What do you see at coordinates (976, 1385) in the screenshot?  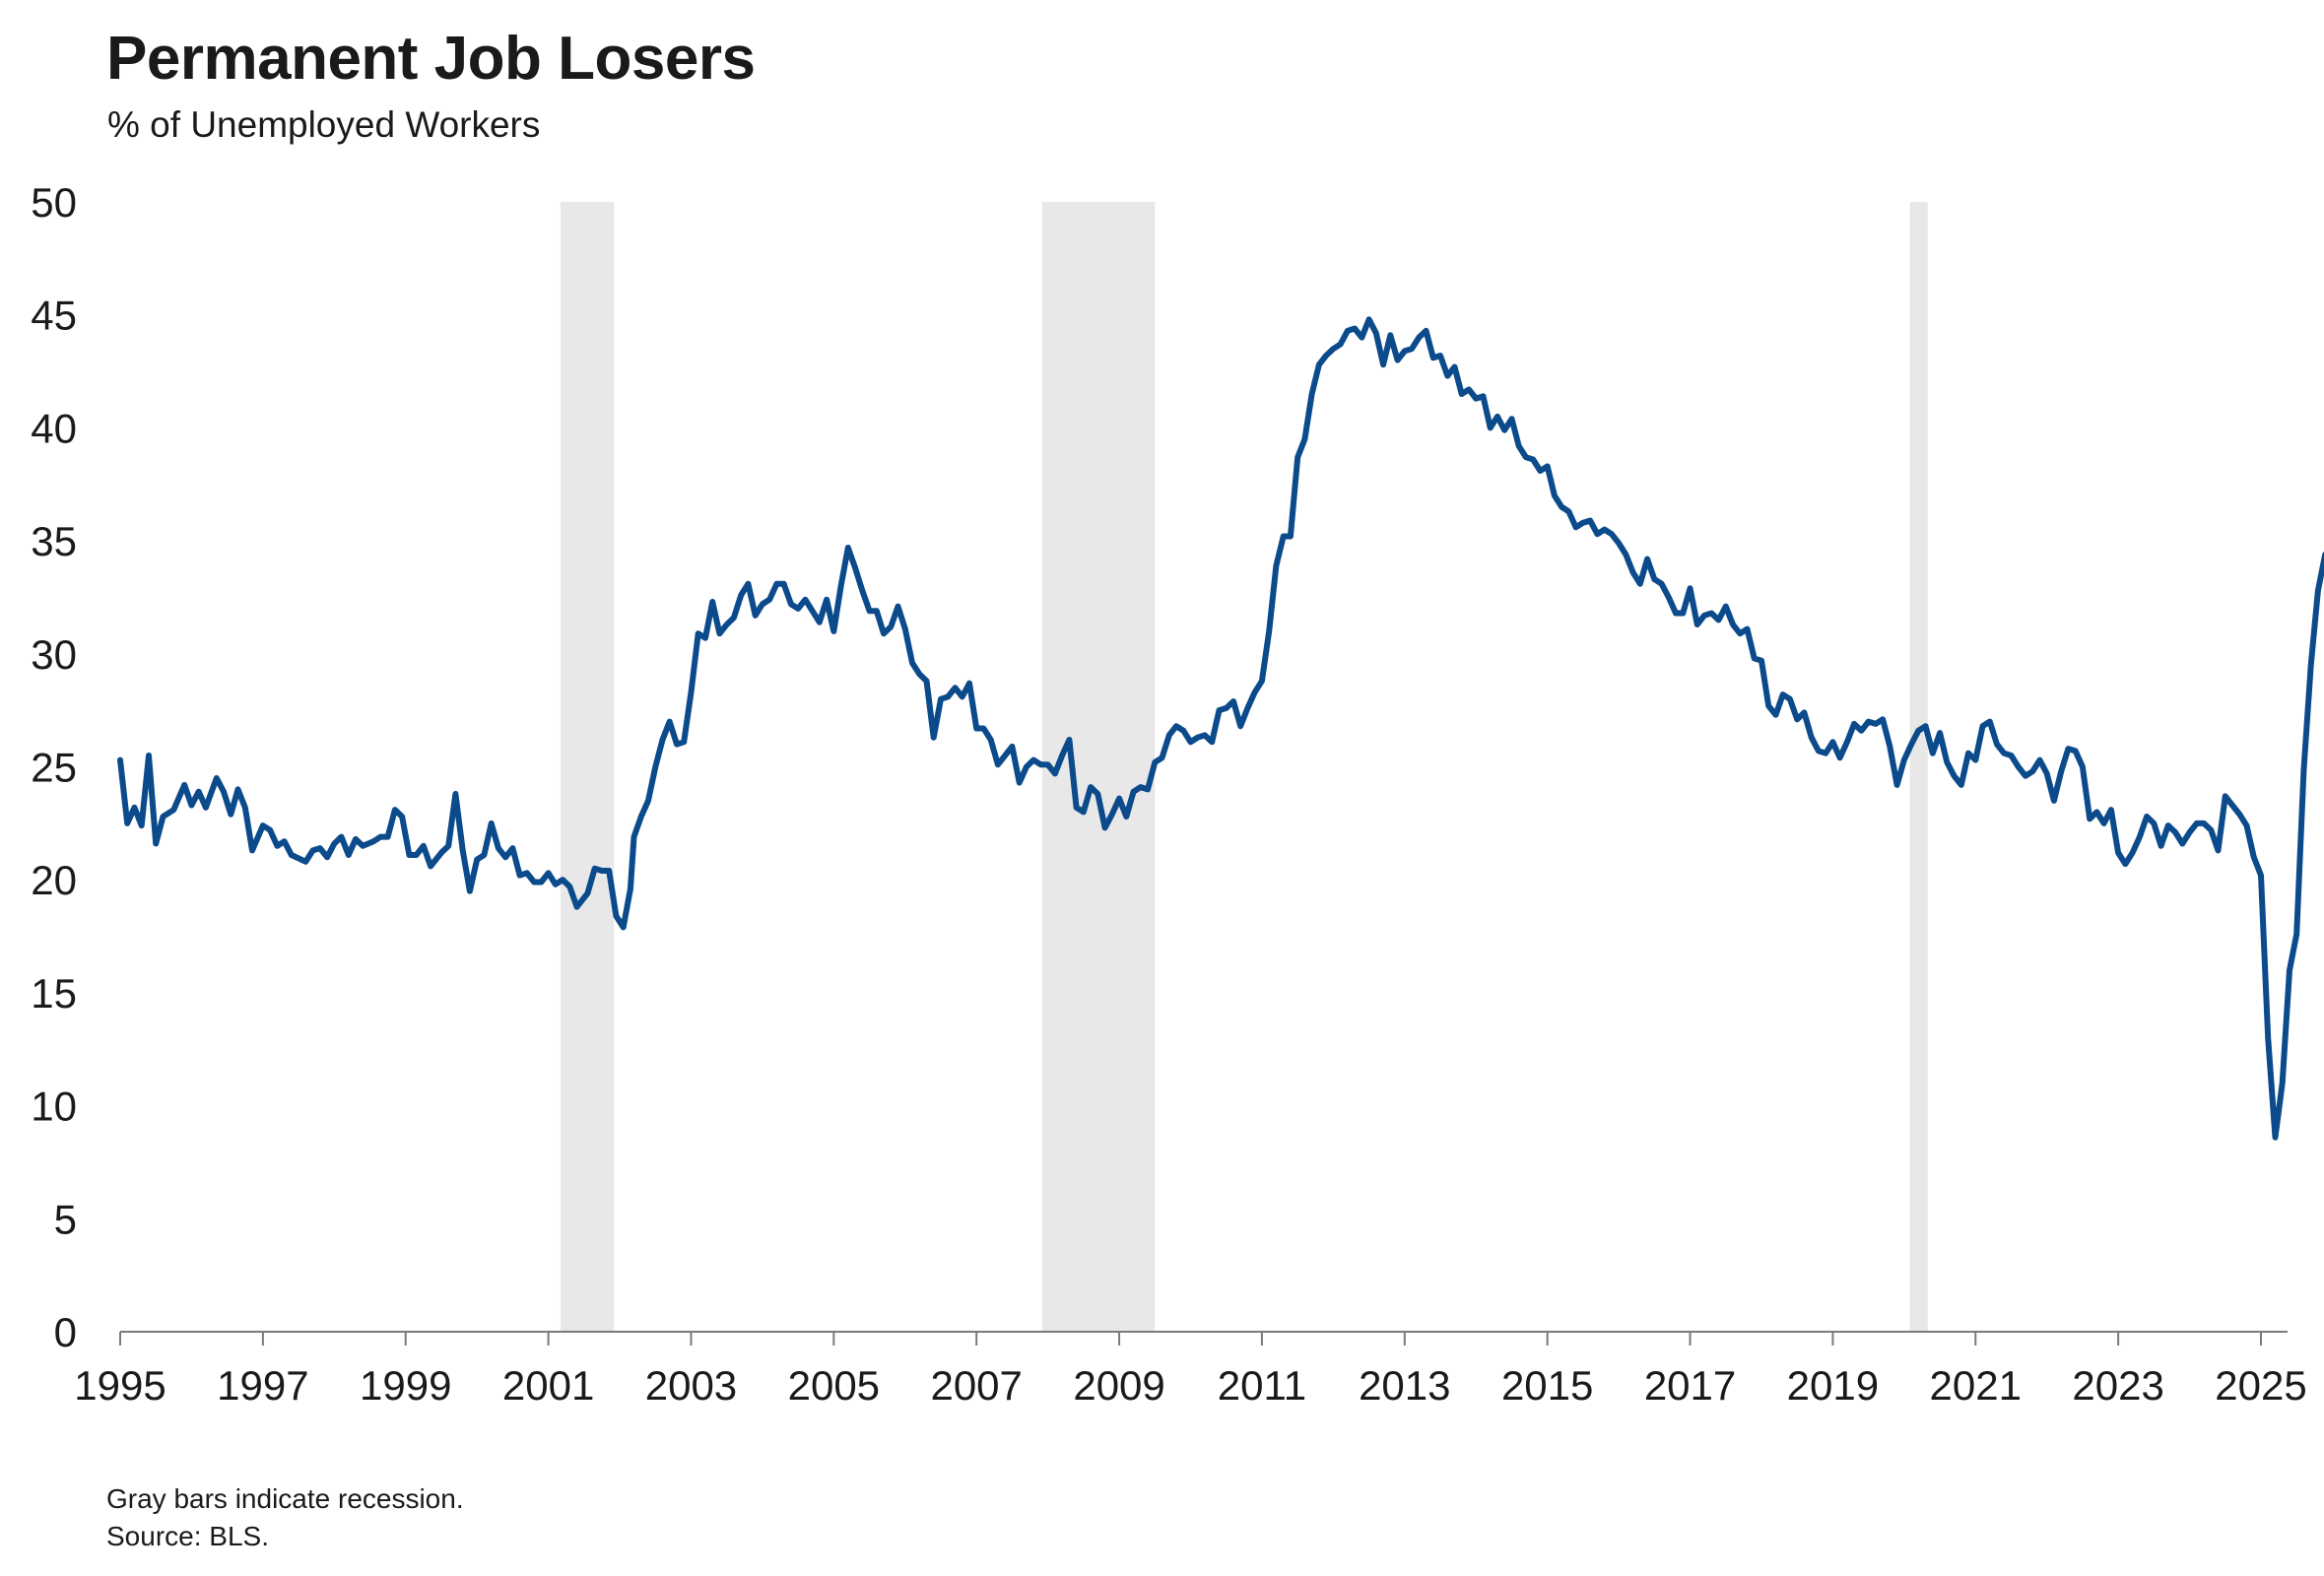 I see `x-tick-label: 2007` at bounding box center [976, 1385].